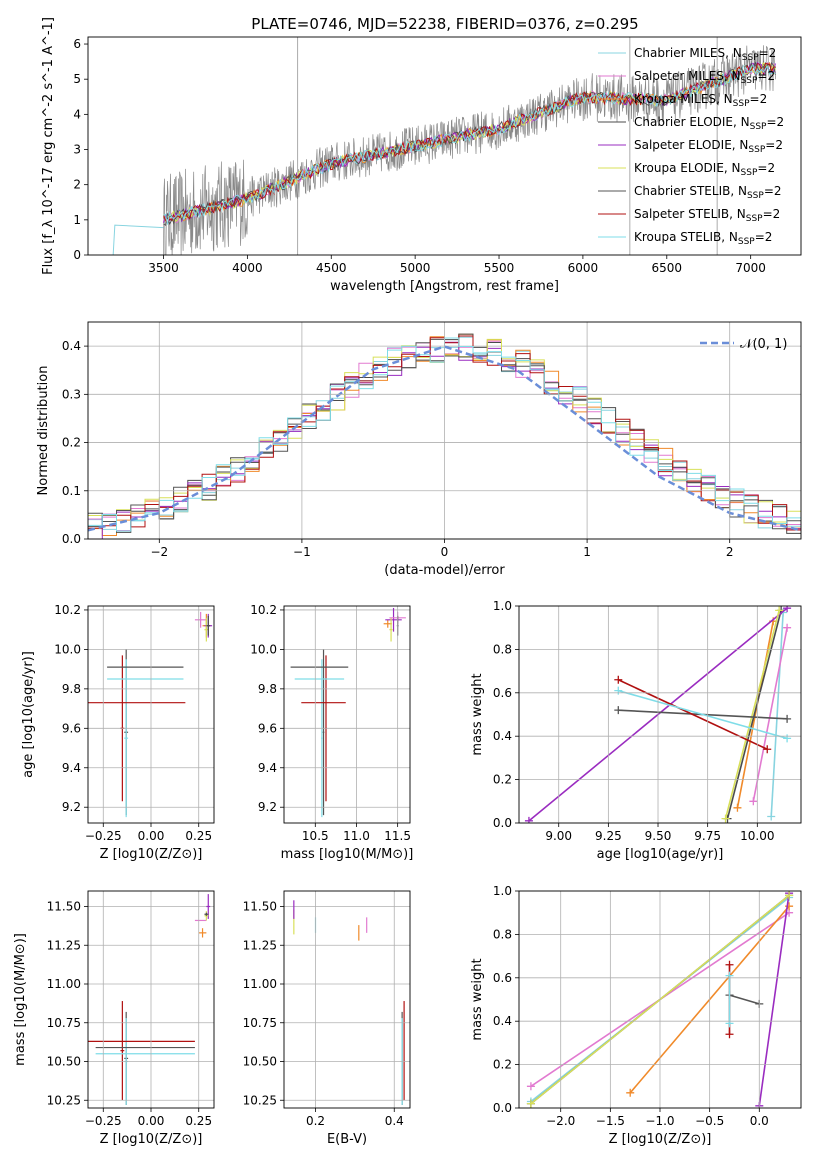 The width and height of the screenshot is (819, 1170). What do you see at coordinates (757, 836) in the screenshot?
I see `x-tick-label: 10.00` at bounding box center [757, 836].